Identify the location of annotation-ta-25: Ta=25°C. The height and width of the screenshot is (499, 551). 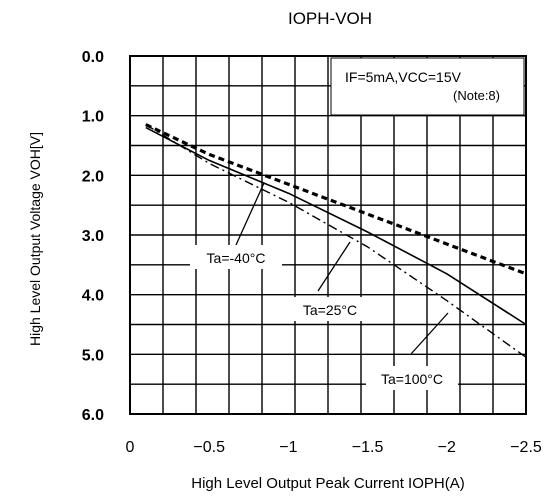
(330, 310).